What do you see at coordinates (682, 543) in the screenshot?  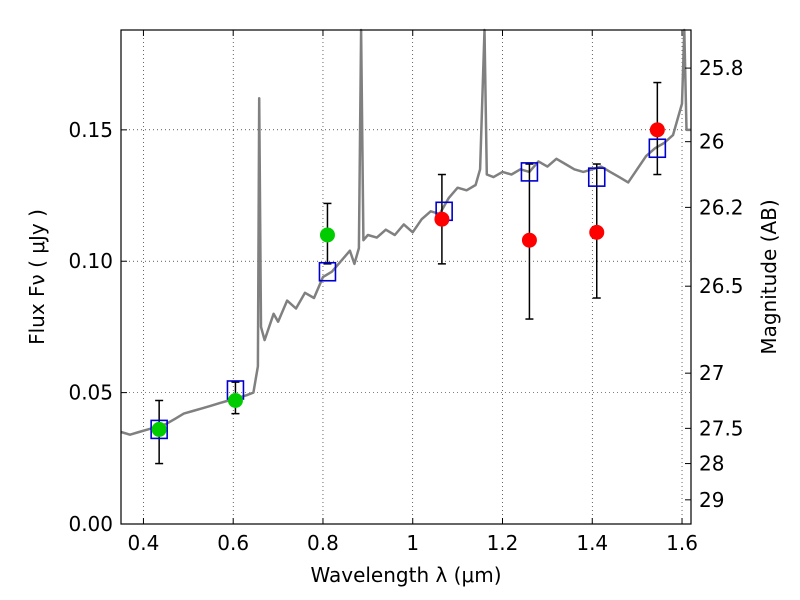 I see `x-tick-label: 1.6` at bounding box center [682, 543].